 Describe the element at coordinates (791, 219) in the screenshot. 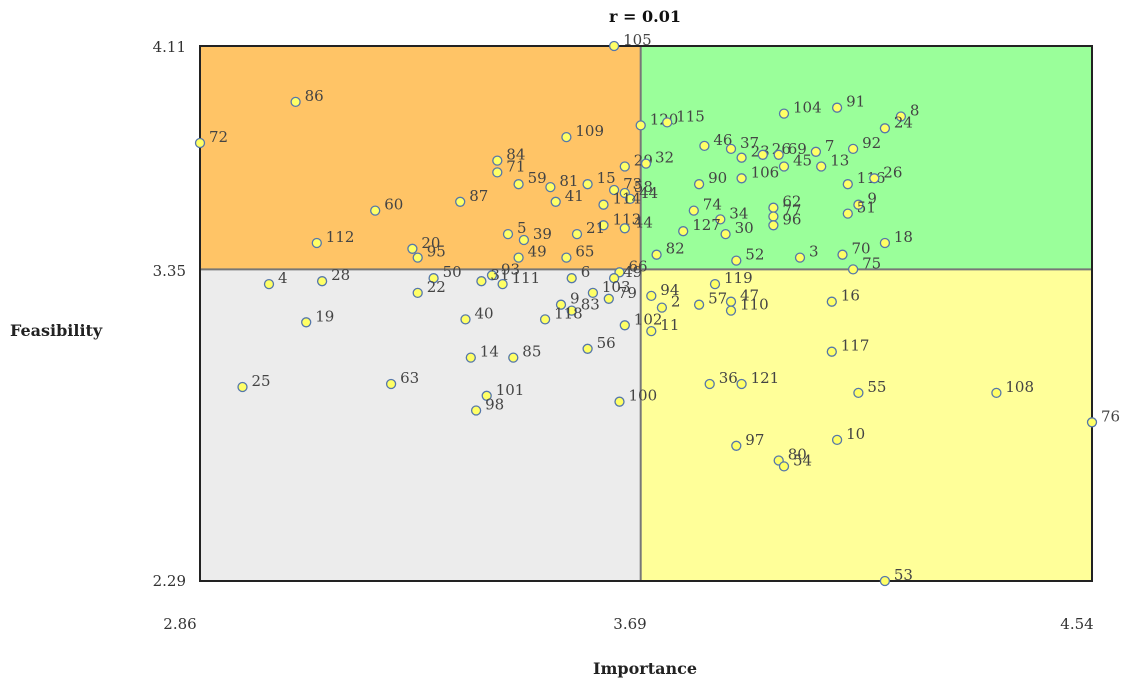

I see `point-label: 96` at that location.